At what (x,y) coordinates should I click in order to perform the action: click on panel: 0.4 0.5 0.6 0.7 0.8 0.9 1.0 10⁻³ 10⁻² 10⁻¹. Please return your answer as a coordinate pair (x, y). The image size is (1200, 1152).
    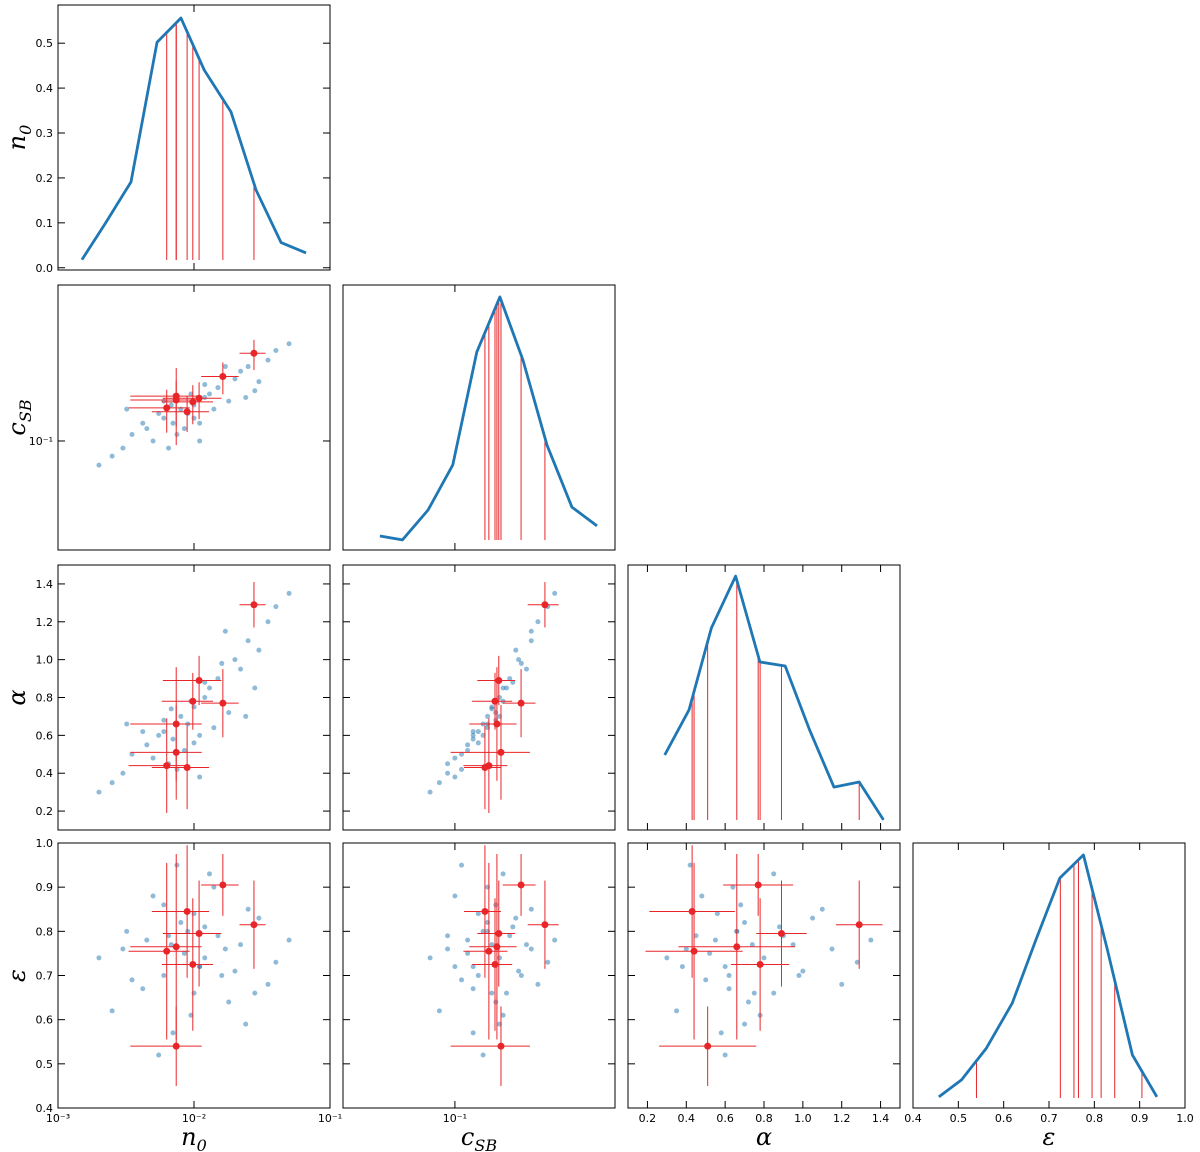
    Looking at the image, I should click on (189, 981).